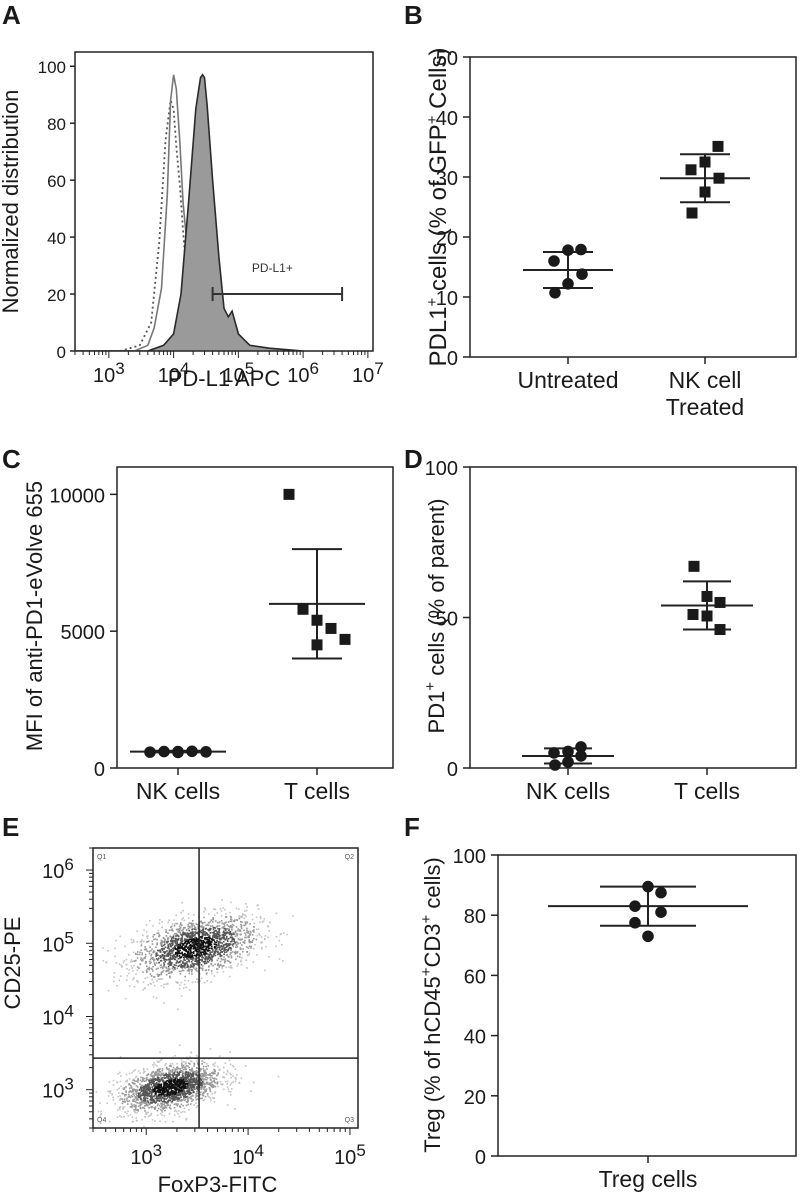 The width and height of the screenshot is (800, 1198). What do you see at coordinates (225, 988) in the screenshot?
I see `plot-bg` at bounding box center [225, 988].